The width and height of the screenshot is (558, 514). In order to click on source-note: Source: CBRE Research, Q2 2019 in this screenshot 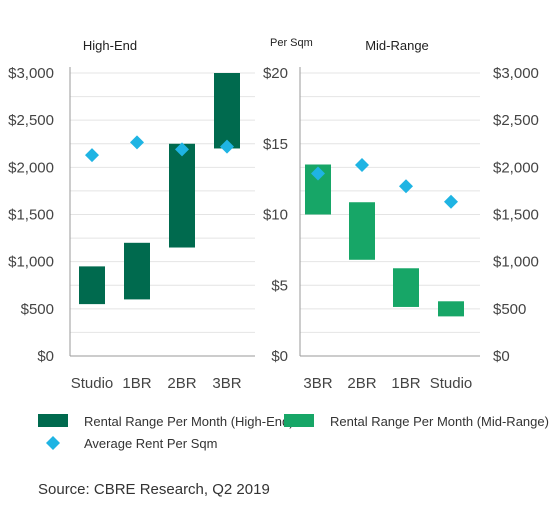, I will do `click(154, 489)`.